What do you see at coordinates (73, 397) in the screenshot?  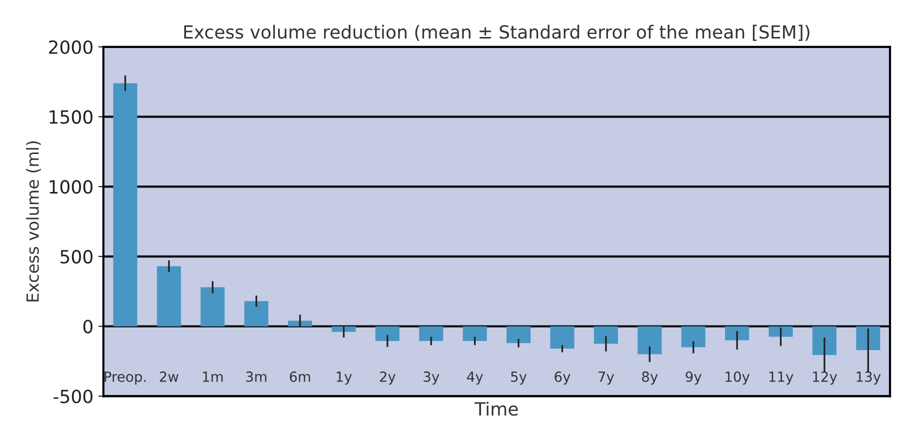 I see `y-tick-label: -500` at bounding box center [73, 397].